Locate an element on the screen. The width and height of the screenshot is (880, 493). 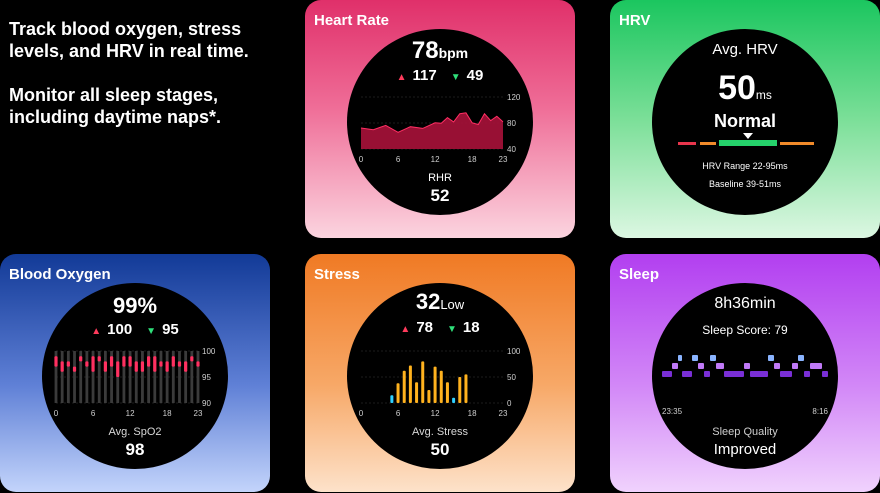
sleep-stages-chart: 23:35 8:16 is located at coordinates (745, 385).